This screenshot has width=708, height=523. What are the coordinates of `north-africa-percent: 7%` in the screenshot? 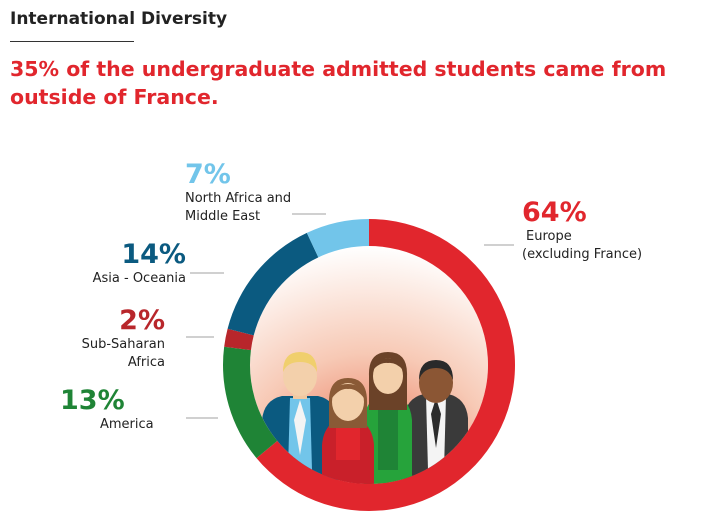 It's located at (208, 174).